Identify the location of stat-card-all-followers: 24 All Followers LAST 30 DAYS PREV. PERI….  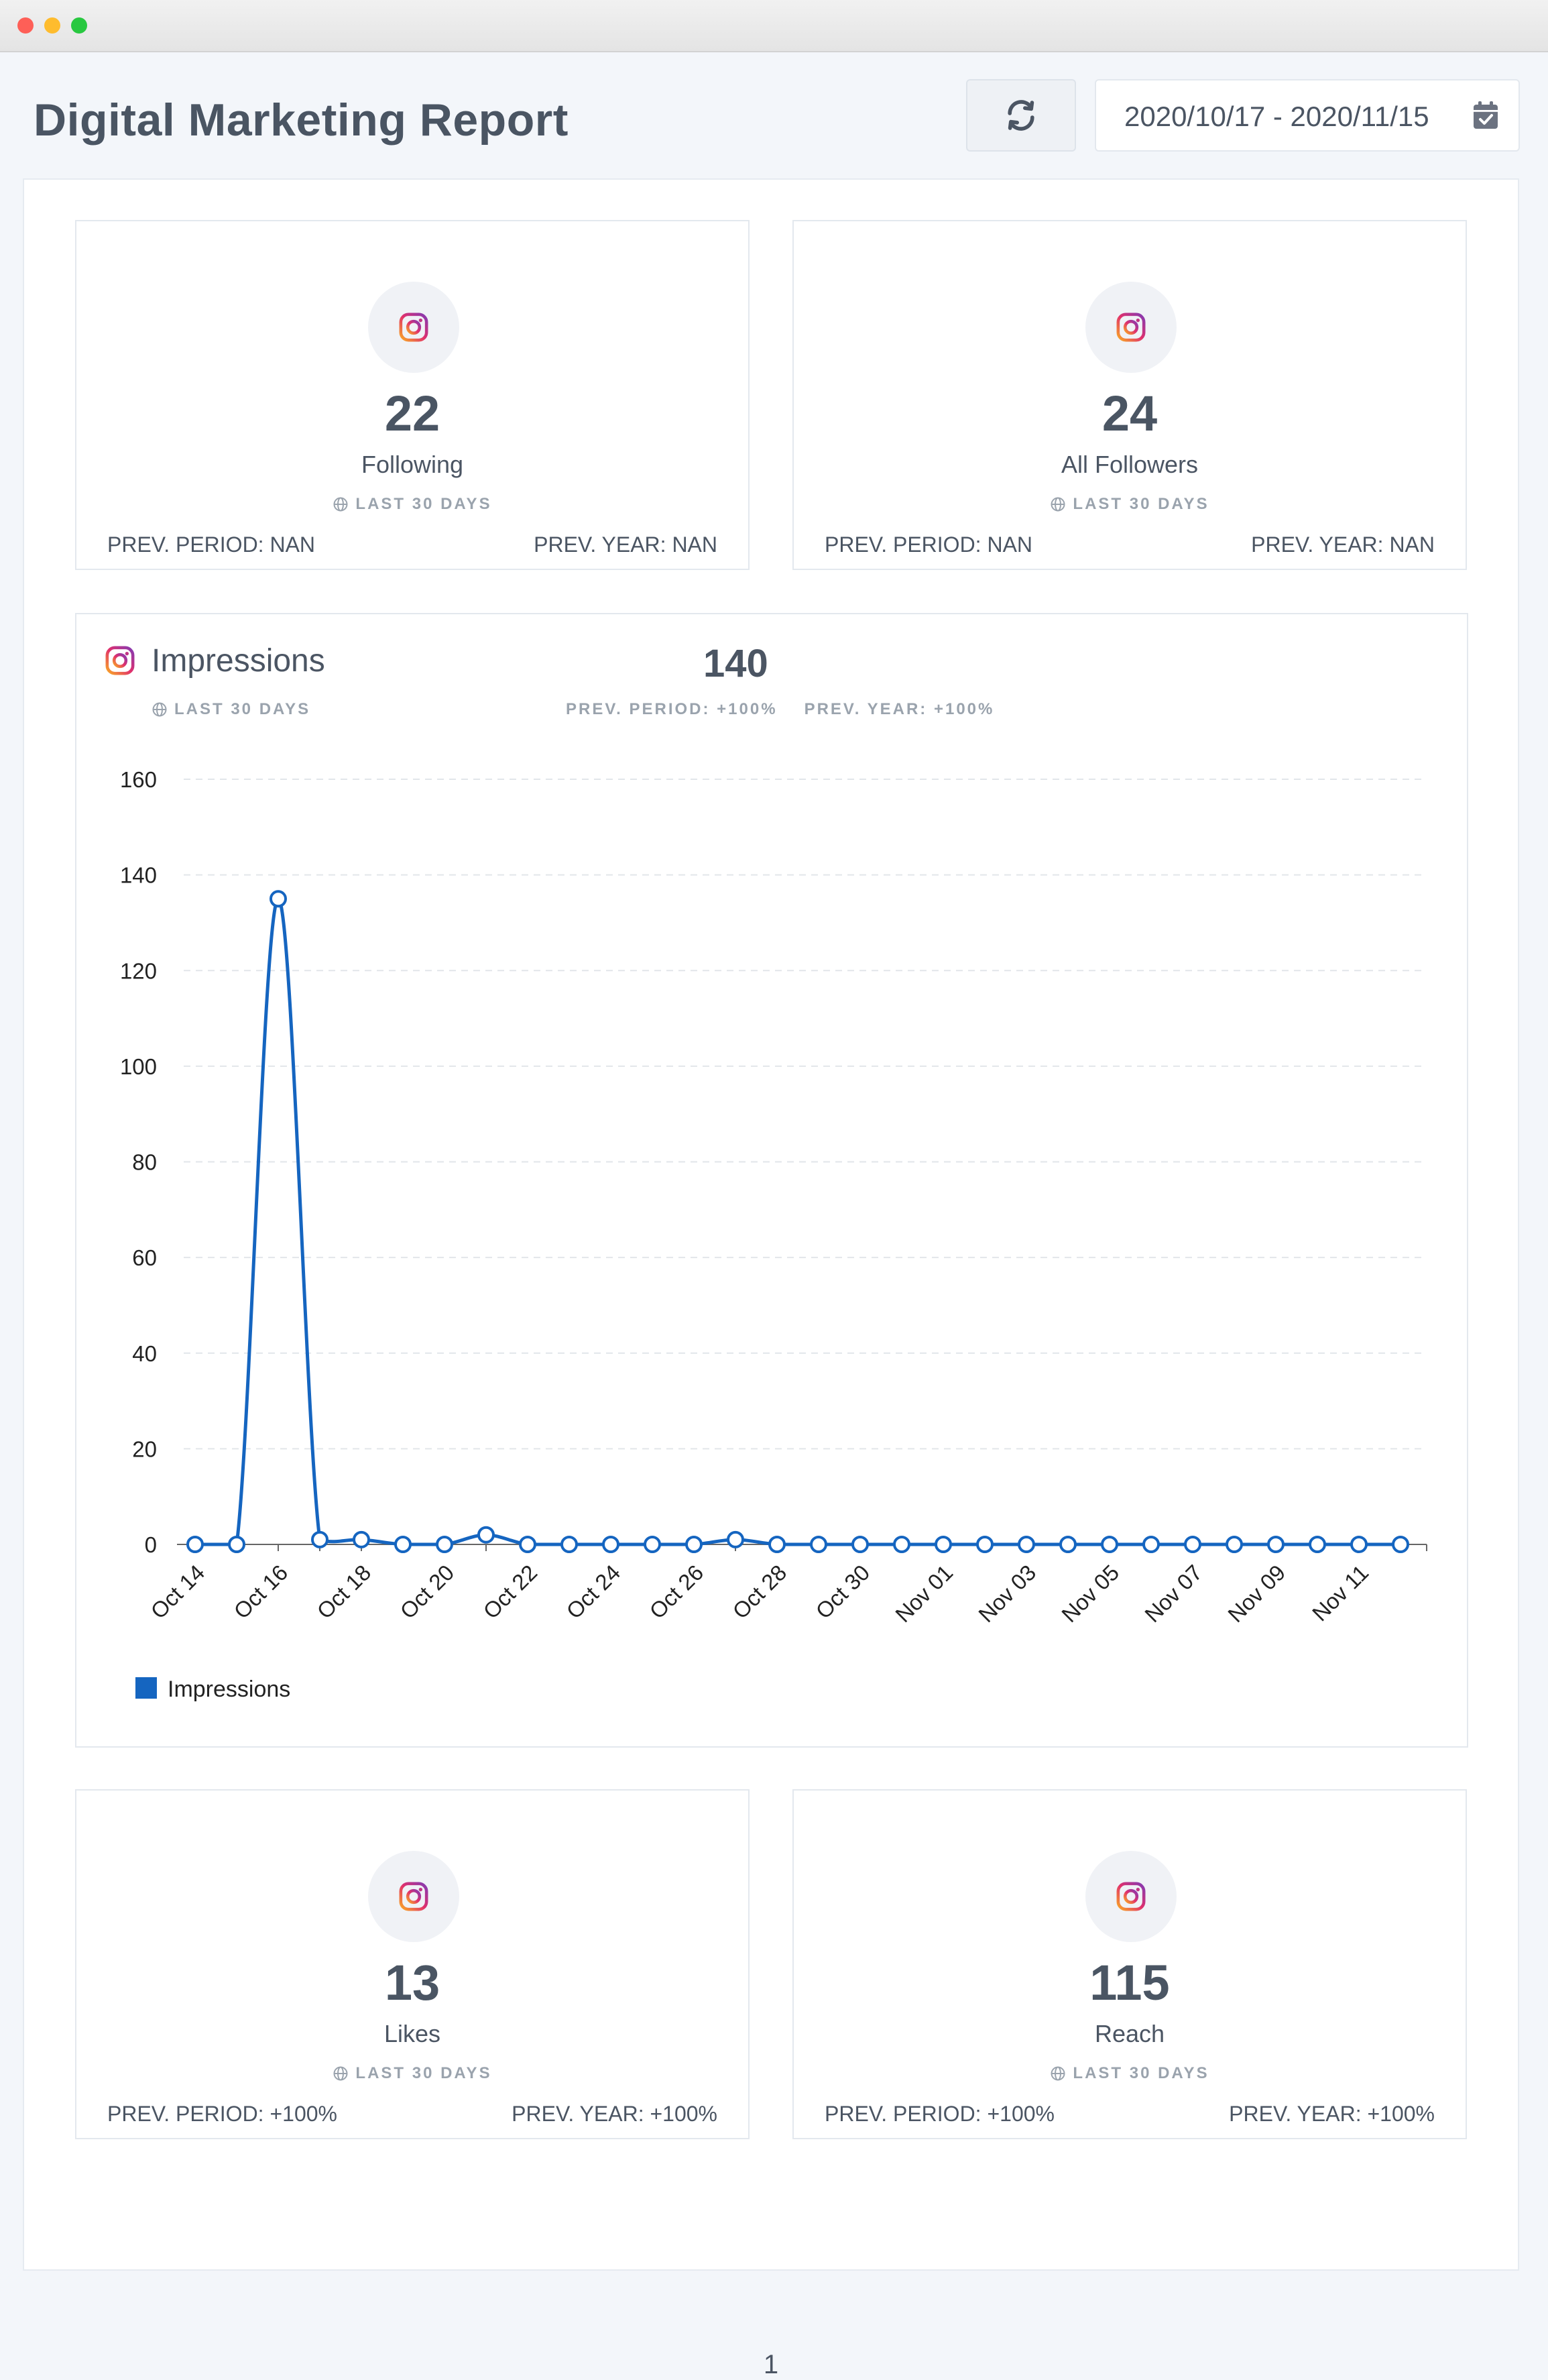
(1129, 395).